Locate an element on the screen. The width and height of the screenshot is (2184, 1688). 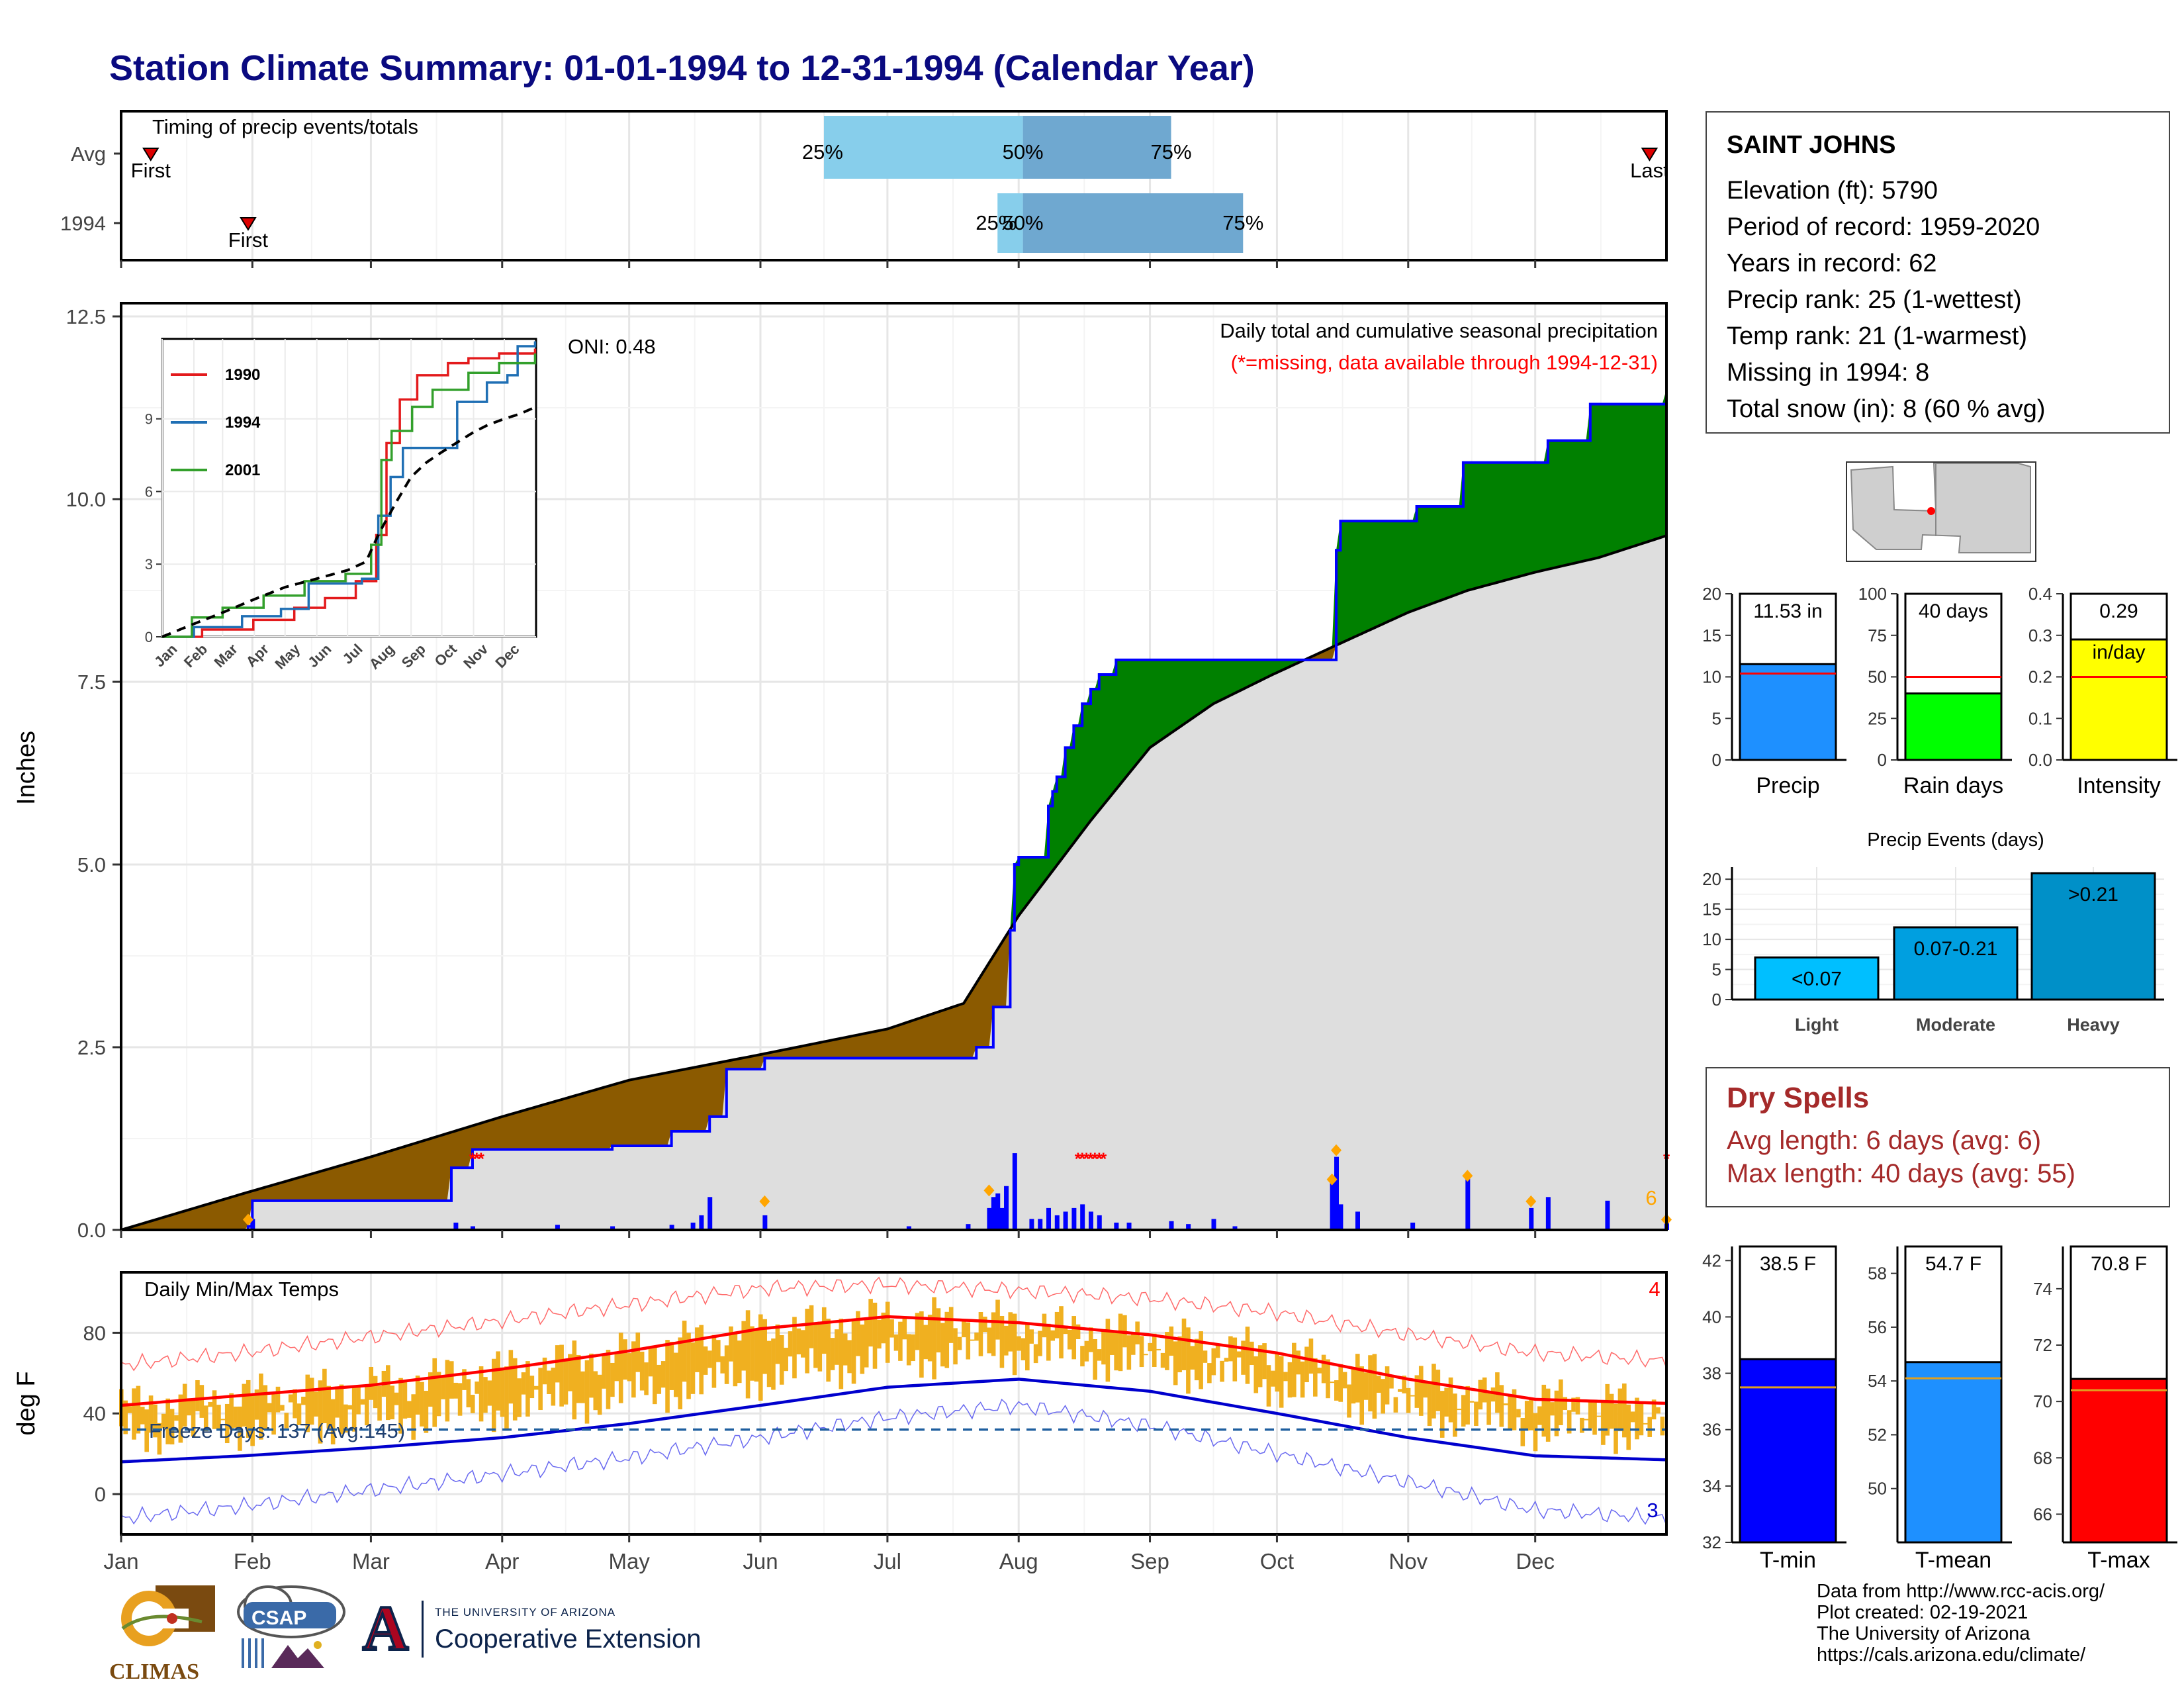
month-label: May is located at coordinates (629, 1561).